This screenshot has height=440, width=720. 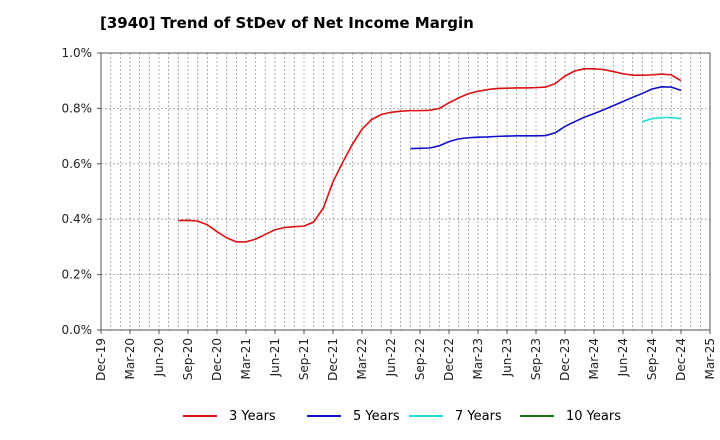 What do you see at coordinates (77, 330) in the screenshot?
I see `y-tick-label: 0.0%` at bounding box center [77, 330].